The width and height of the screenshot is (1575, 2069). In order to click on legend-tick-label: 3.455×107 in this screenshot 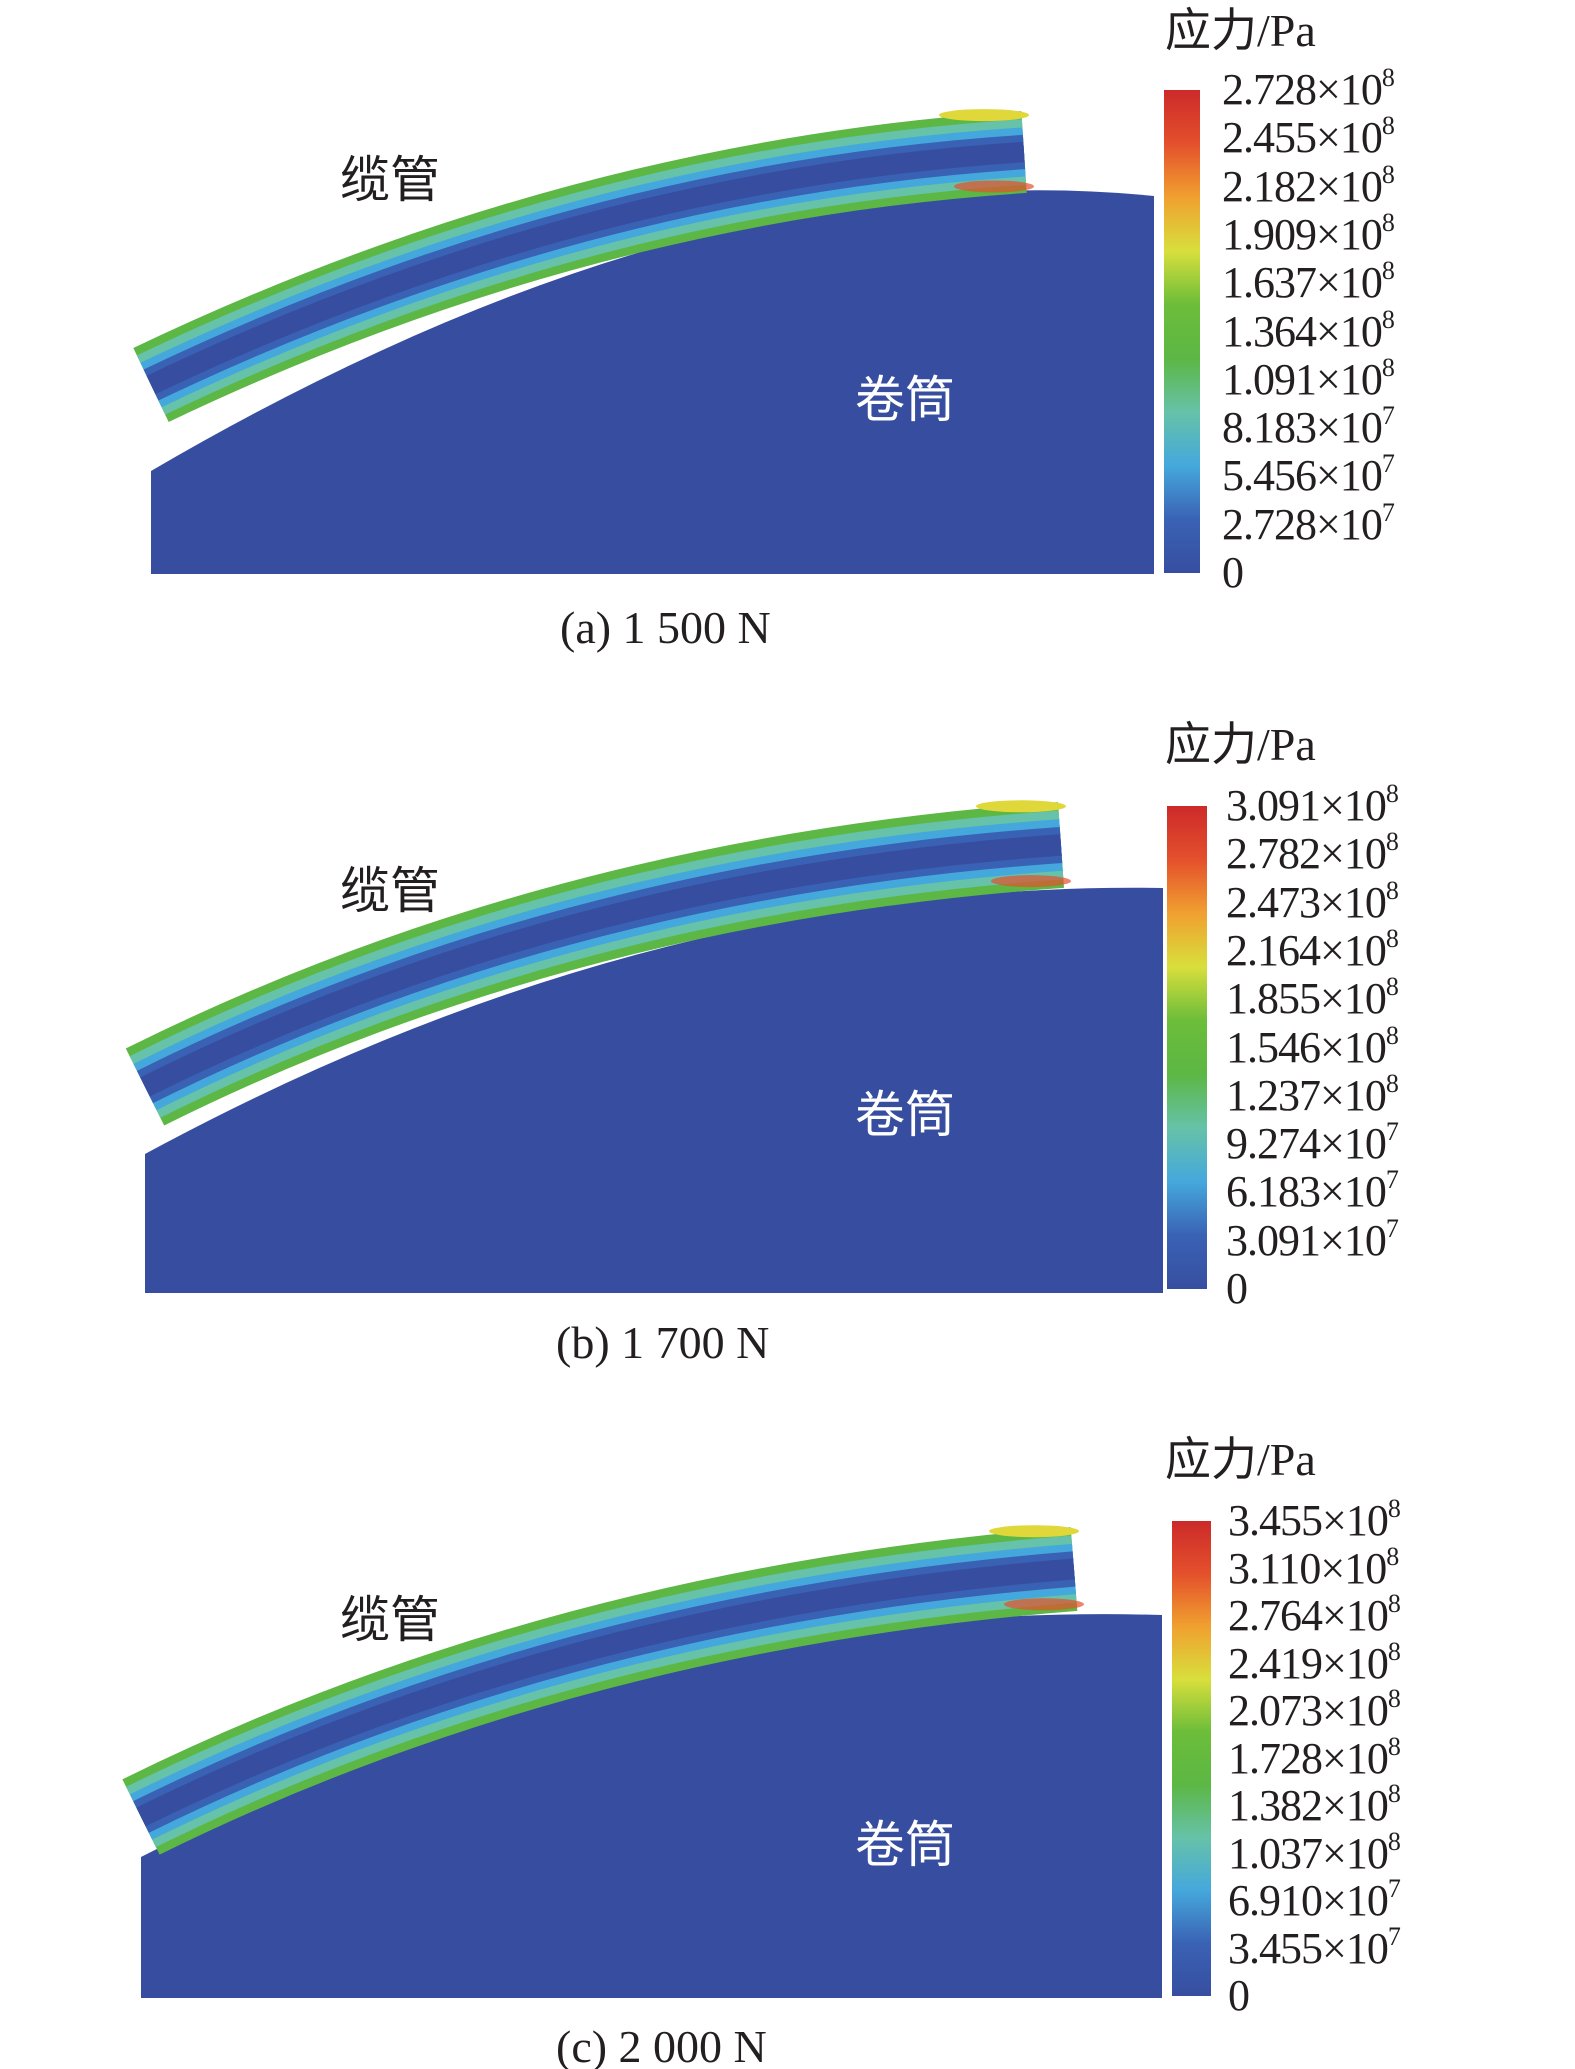, I will do `click(1314, 1948)`.